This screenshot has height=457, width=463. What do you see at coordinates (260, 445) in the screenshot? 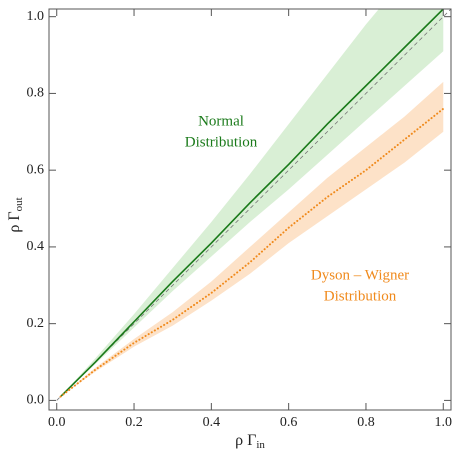
I see `x-label-sub: in` at bounding box center [260, 445].